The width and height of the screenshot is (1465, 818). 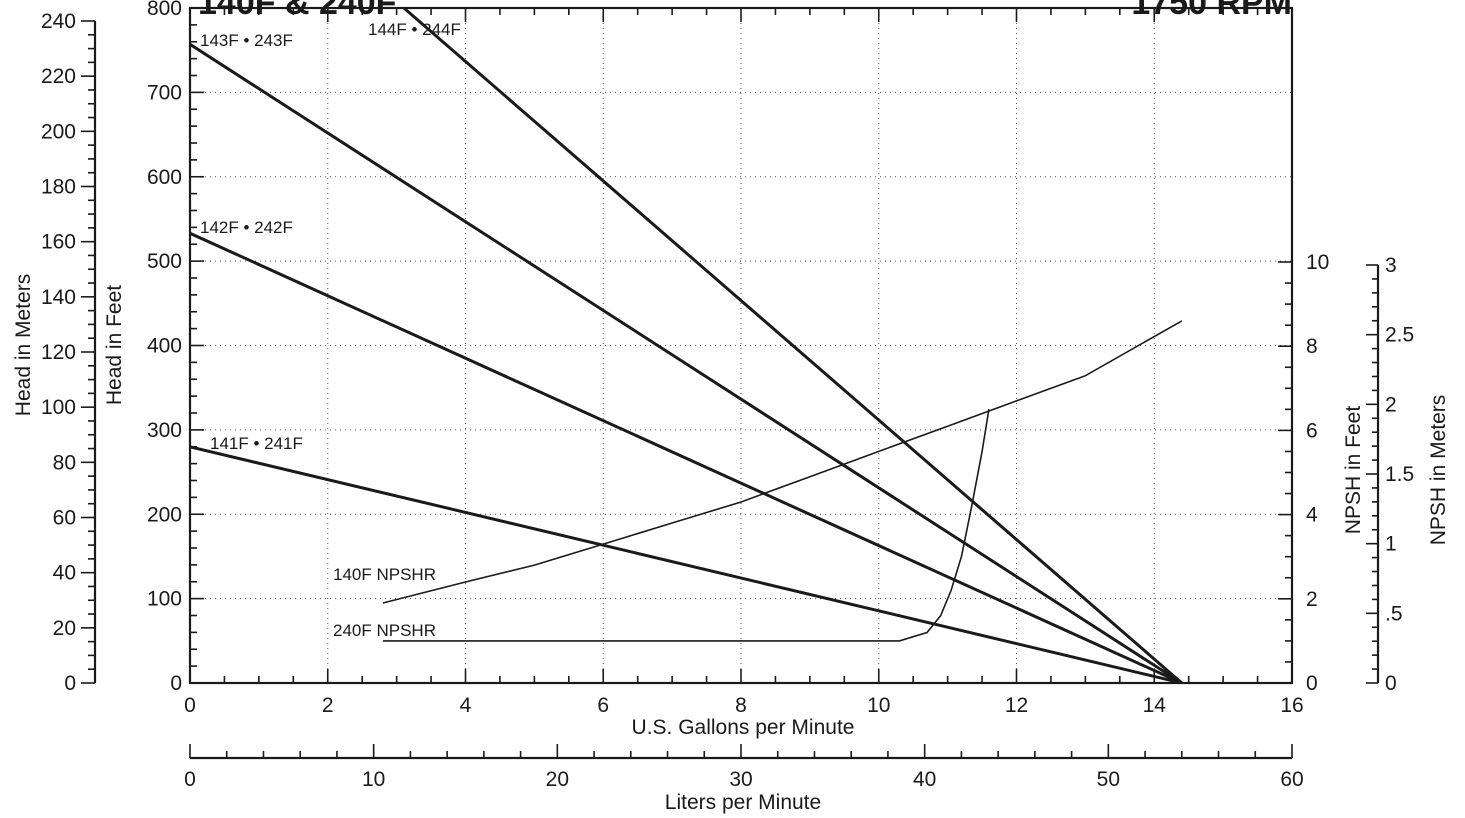 I want to click on series-label-3: 144F • 244F, so click(x=414, y=29).